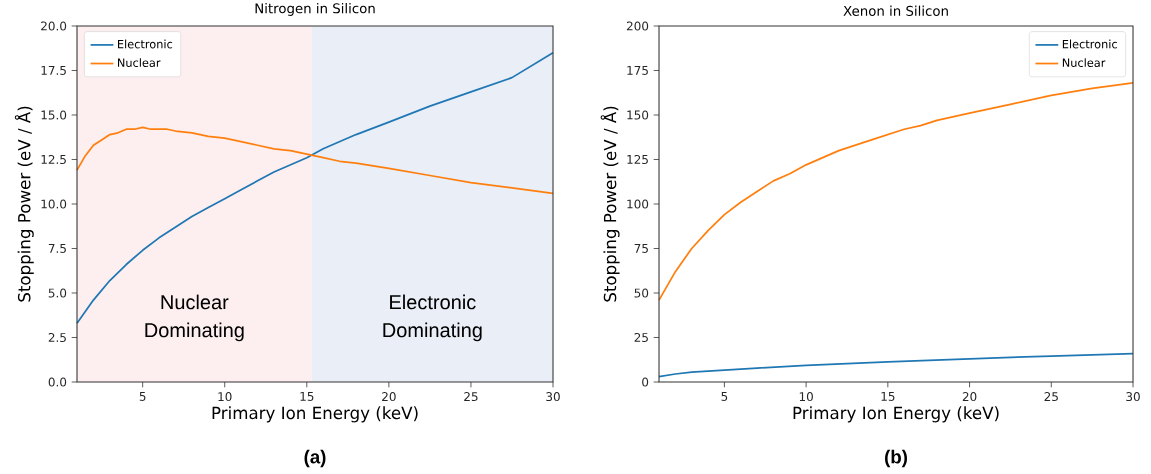  I want to click on y-tick-label: 50, so click(641, 293).